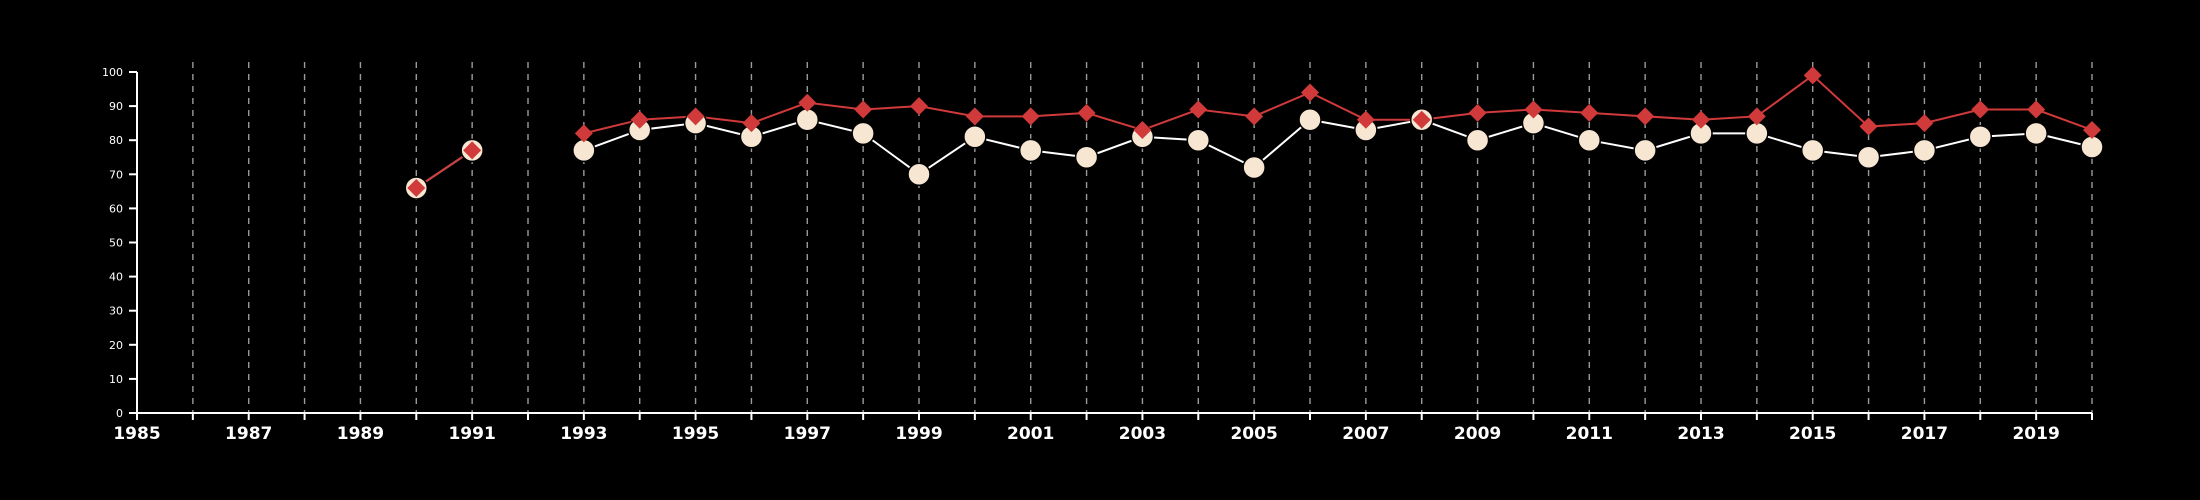 This screenshot has height=500, width=2200. What do you see at coordinates (1645, 150) in the screenshot?
I see `cream-point-2012` at bounding box center [1645, 150].